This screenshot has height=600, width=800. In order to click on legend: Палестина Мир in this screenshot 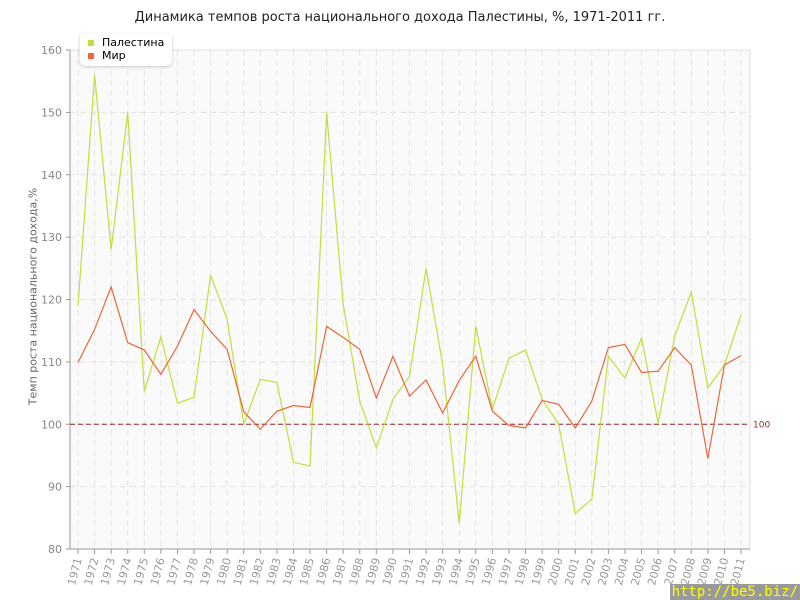, I will do `click(126, 50)`.